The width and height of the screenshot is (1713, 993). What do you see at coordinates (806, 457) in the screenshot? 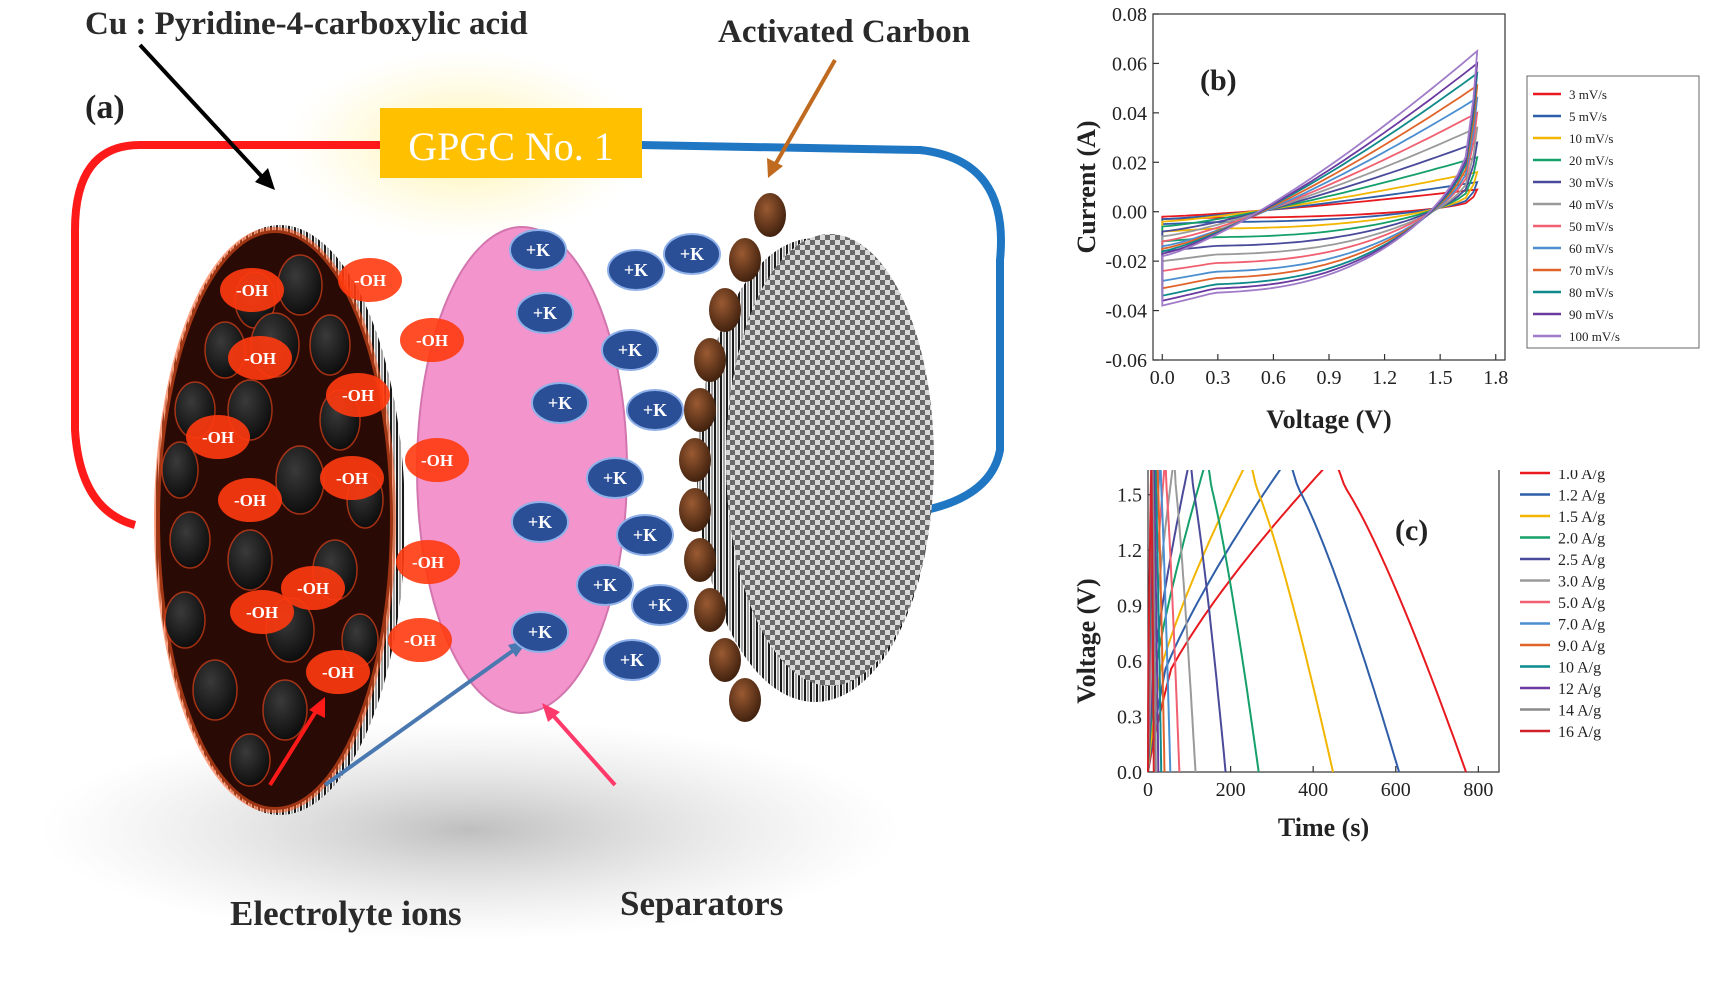
I see `negative-electrode` at bounding box center [806, 457].